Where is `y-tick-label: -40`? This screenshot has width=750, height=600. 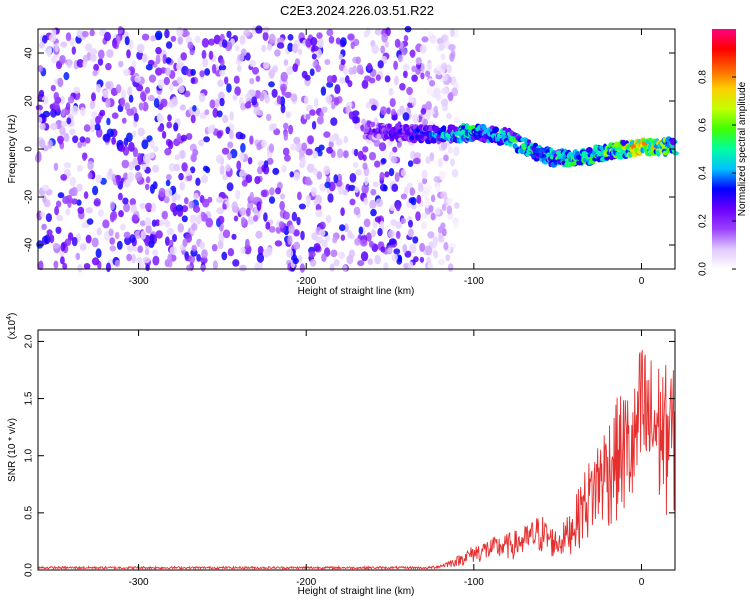
y-tick-label: -40 is located at coordinates (29, 244).